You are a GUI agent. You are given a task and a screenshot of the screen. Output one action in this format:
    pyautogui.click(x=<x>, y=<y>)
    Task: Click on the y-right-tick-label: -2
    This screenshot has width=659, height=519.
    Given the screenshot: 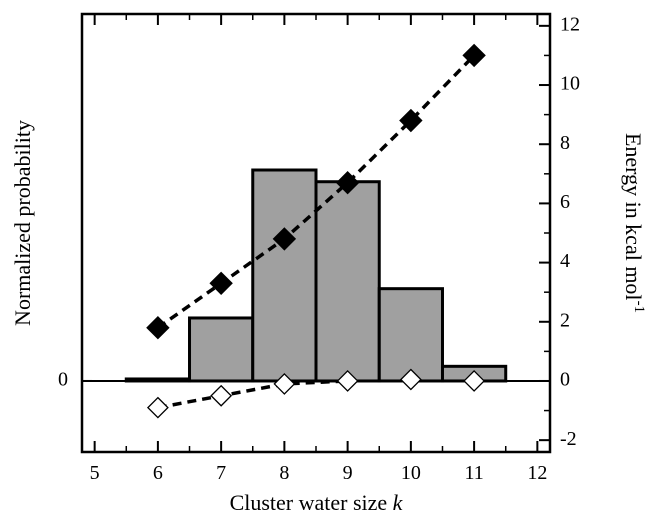 What is the action you would take?
    pyautogui.click(x=568, y=439)
    